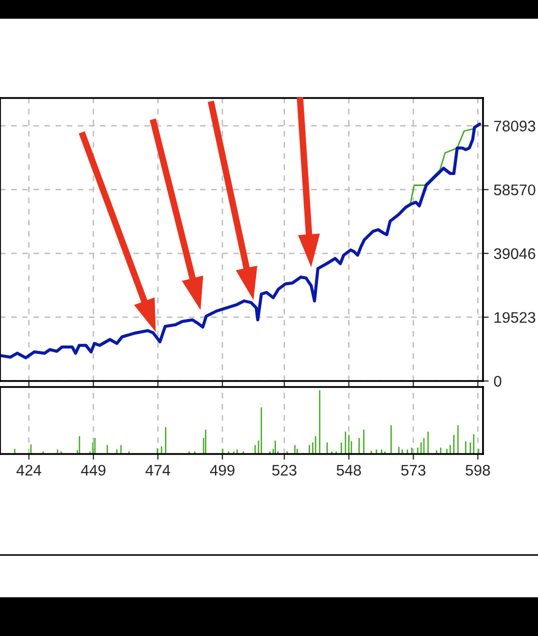  What do you see at coordinates (515, 317) in the screenshot?
I see `y-tick-label: 19523` at bounding box center [515, 317].